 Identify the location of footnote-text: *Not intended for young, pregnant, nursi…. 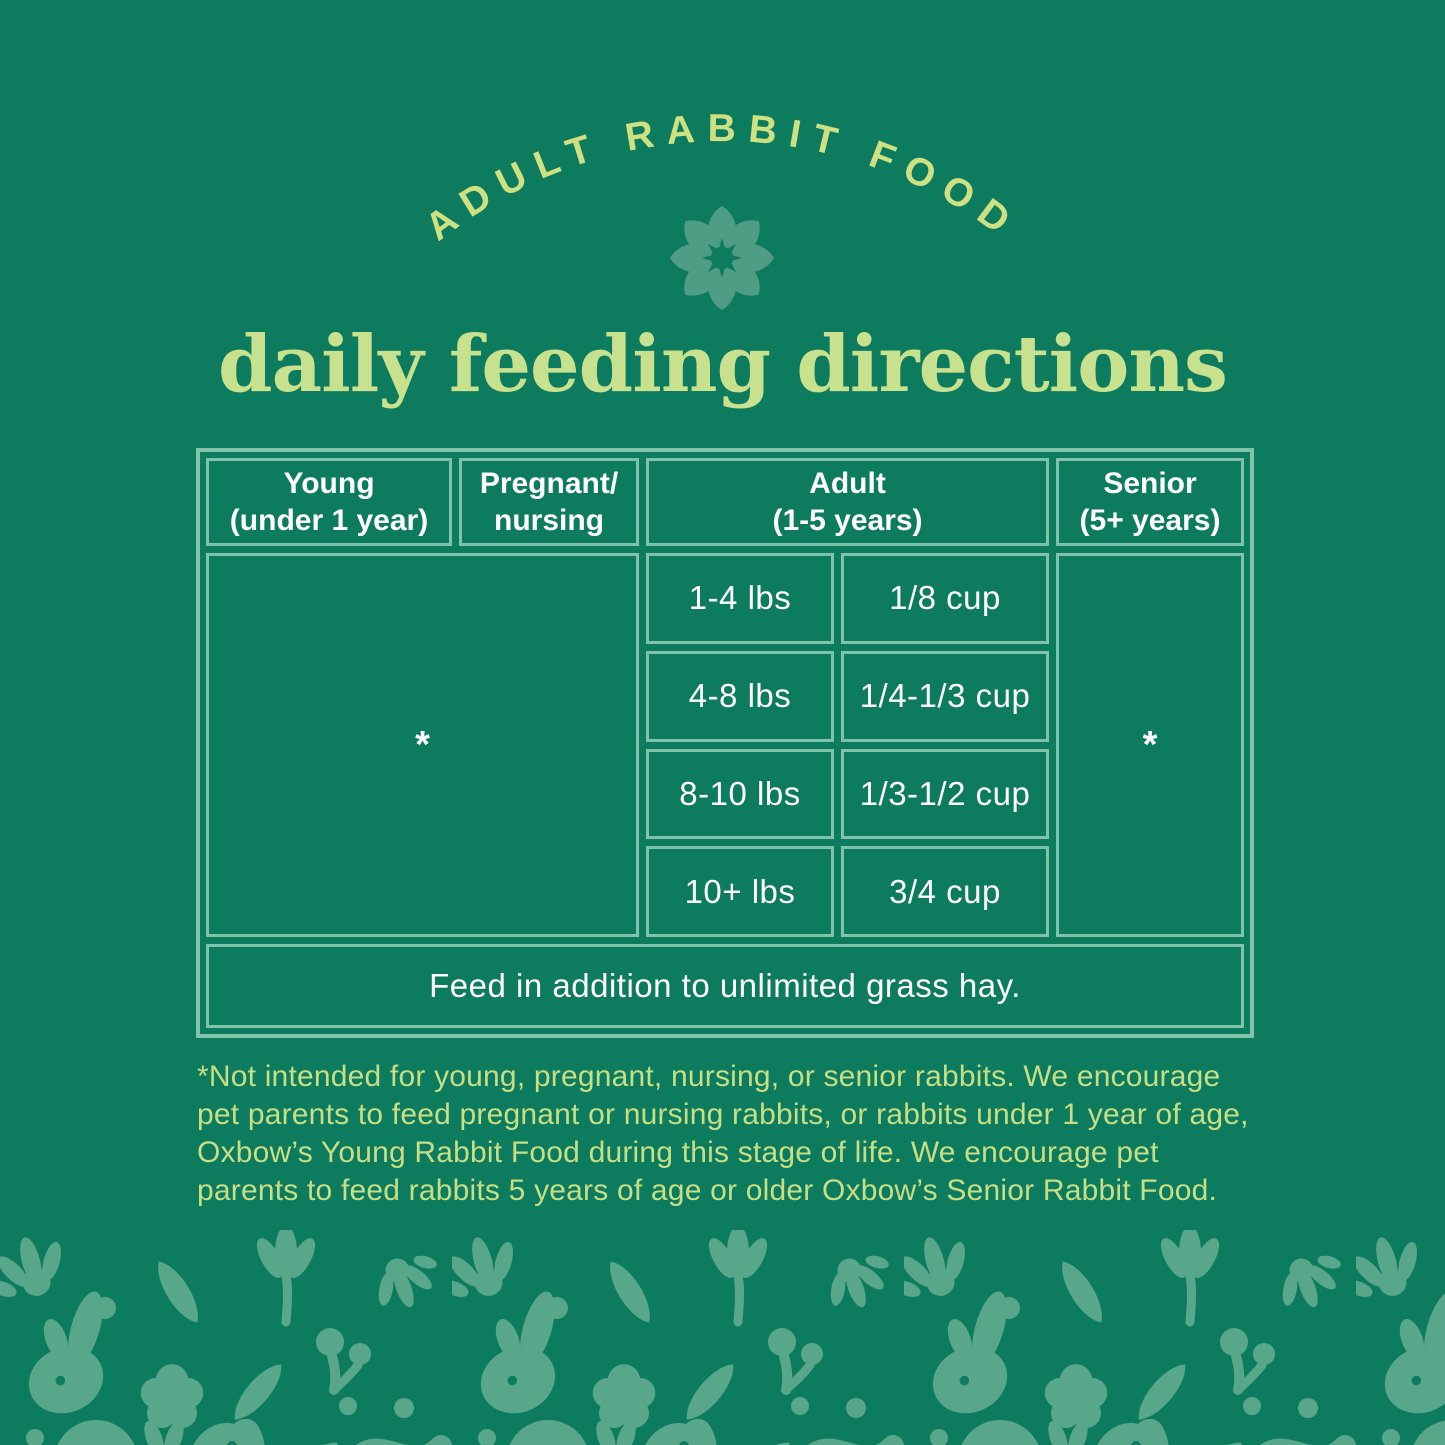
(723, 1134).